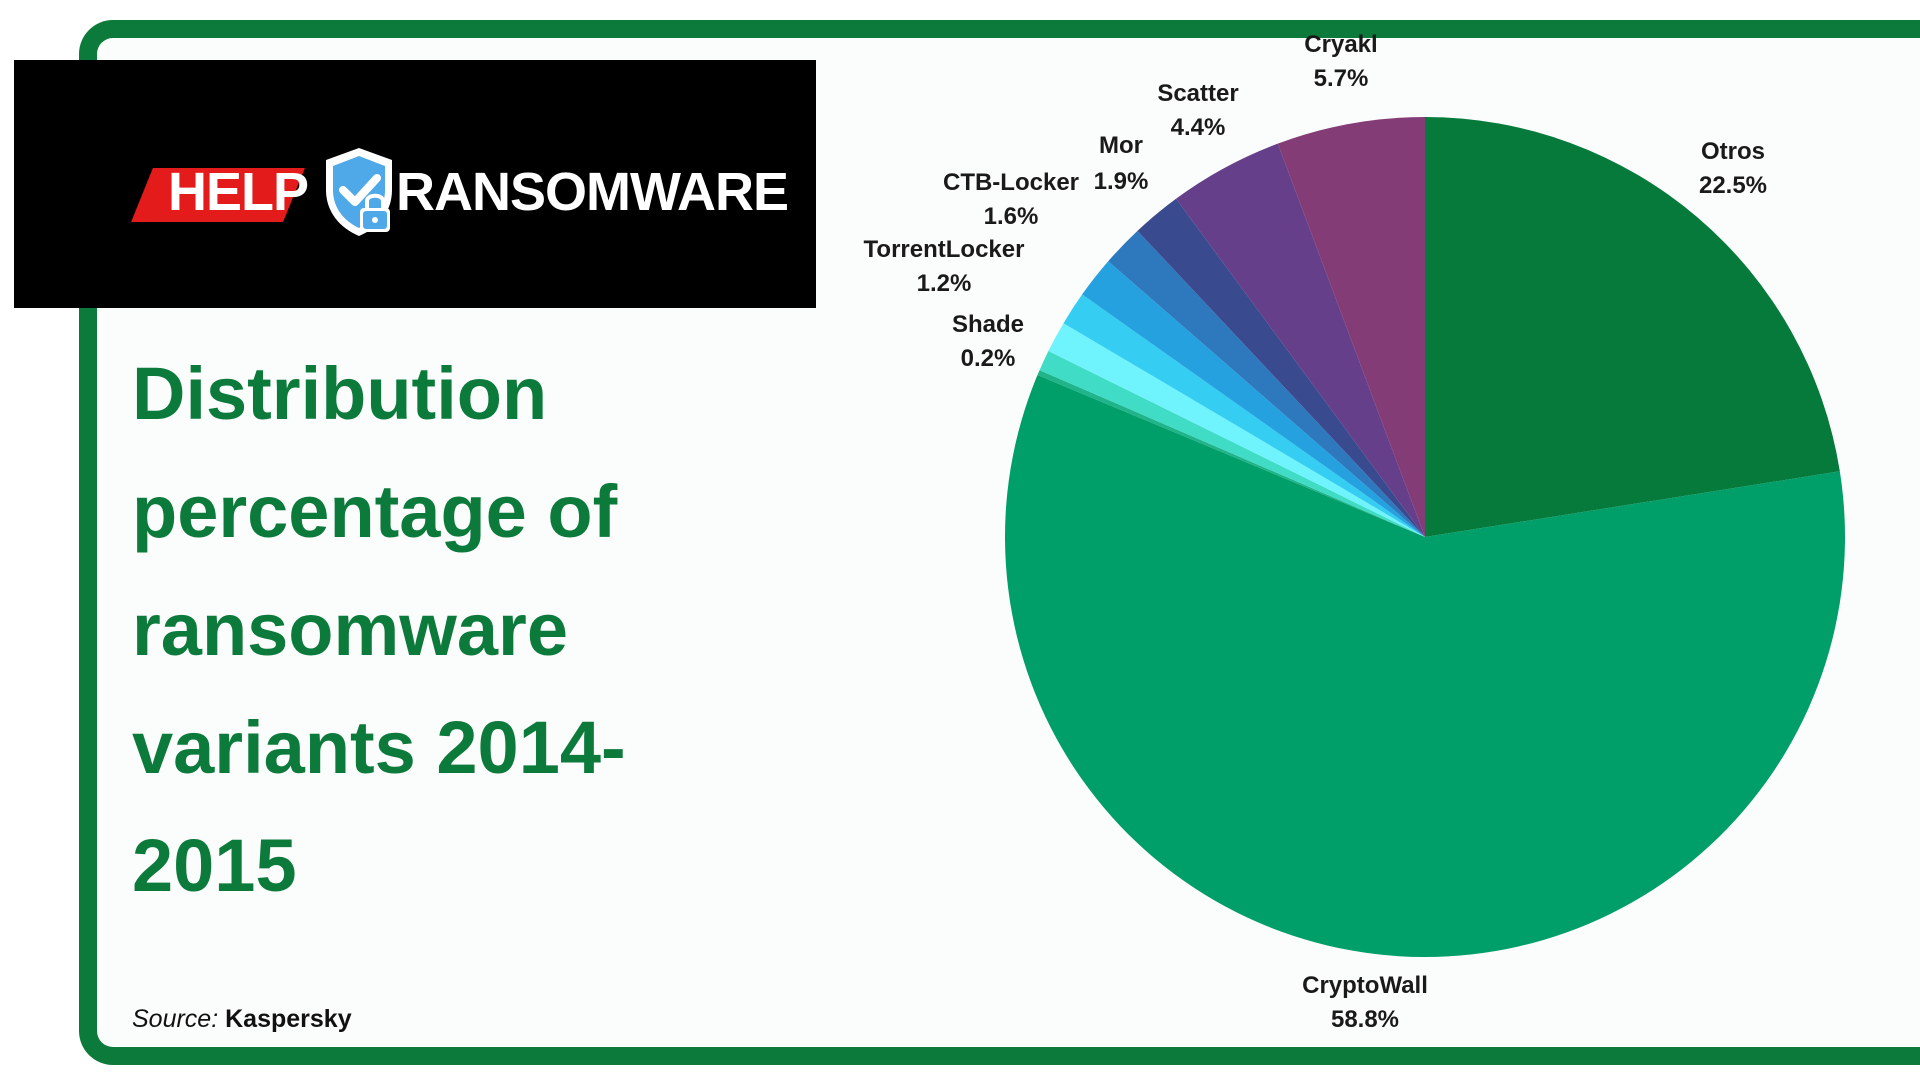  I want to click on pie-slice-mor, so click(1281, 367).